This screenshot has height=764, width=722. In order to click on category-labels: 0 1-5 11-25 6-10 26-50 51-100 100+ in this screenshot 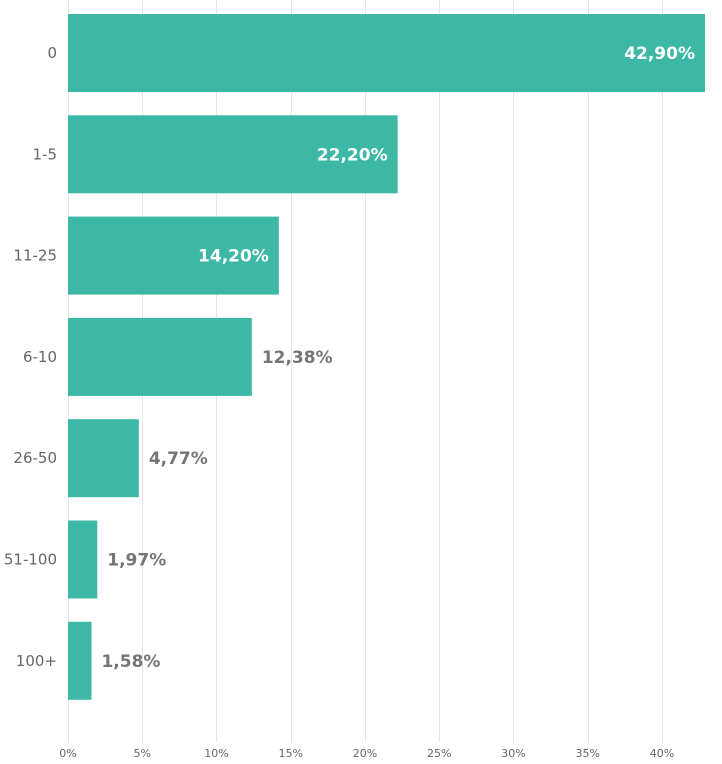, I will do `click(30, 357)`.